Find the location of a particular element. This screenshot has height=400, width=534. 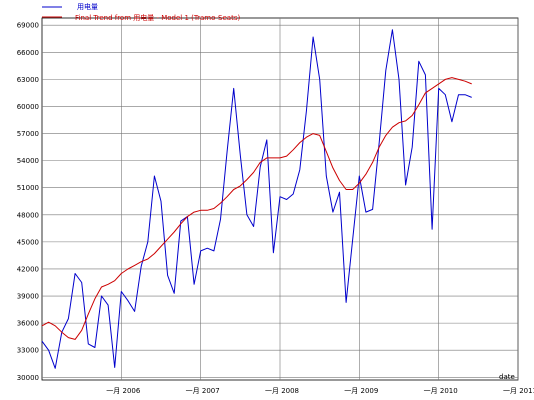

y-tick-label: 39000 is located at coordinates (28, 297).